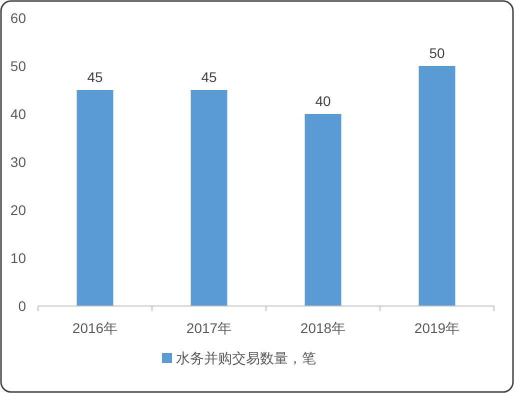  Describe the element at coordinates (323, 328) in the screenshot. I see `x-tick-label: 2018年` at that location.